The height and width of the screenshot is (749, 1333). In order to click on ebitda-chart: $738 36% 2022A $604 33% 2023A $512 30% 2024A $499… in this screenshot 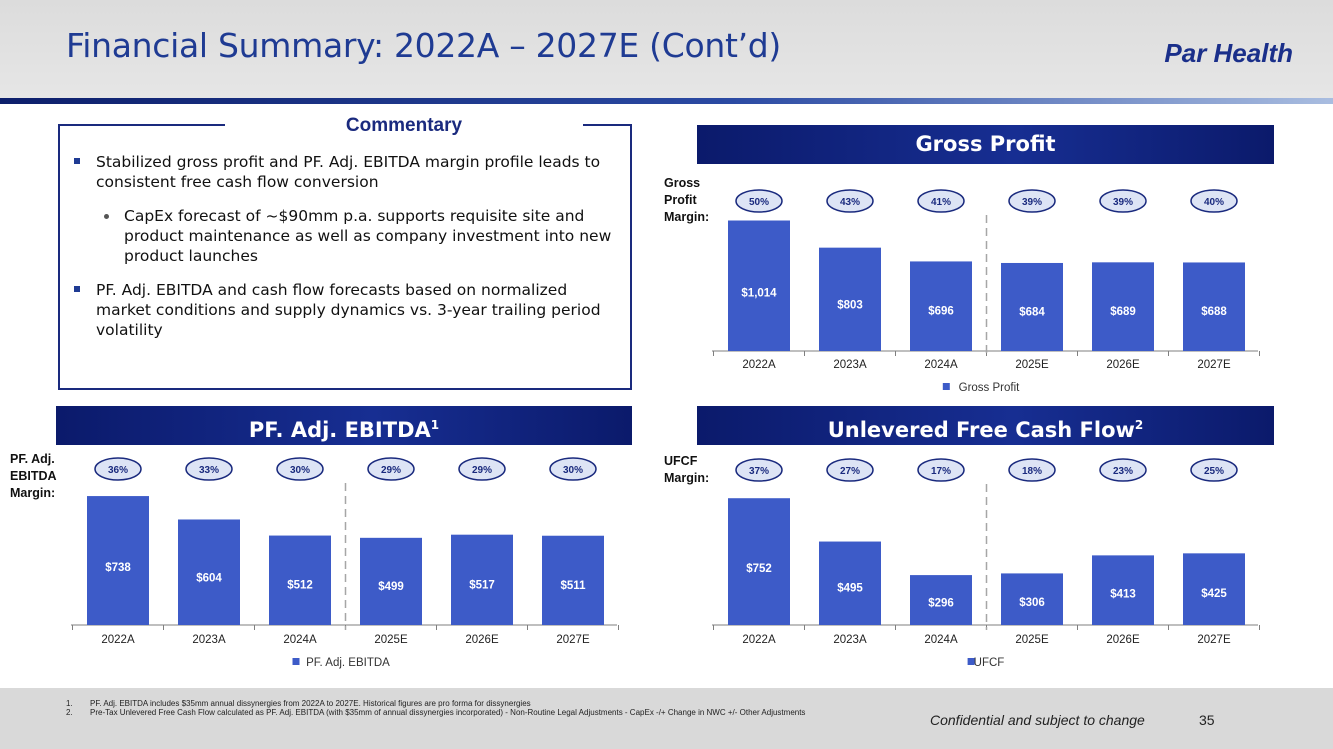, I will do `click(345, 563)`.